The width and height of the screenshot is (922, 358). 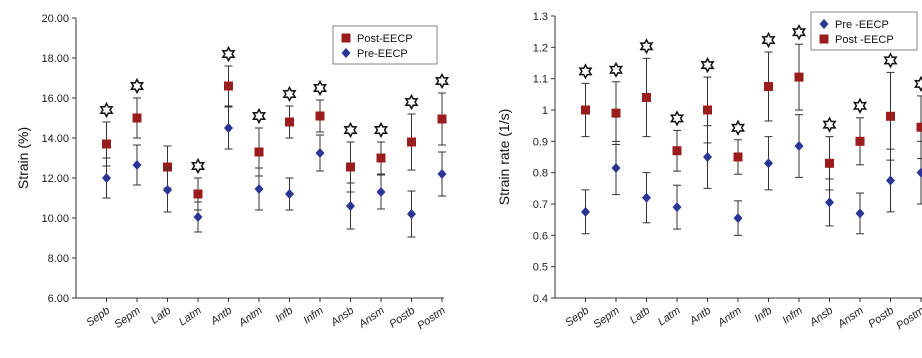 I want to click on strain-category-label: Postm, so click(x=431, y=319).